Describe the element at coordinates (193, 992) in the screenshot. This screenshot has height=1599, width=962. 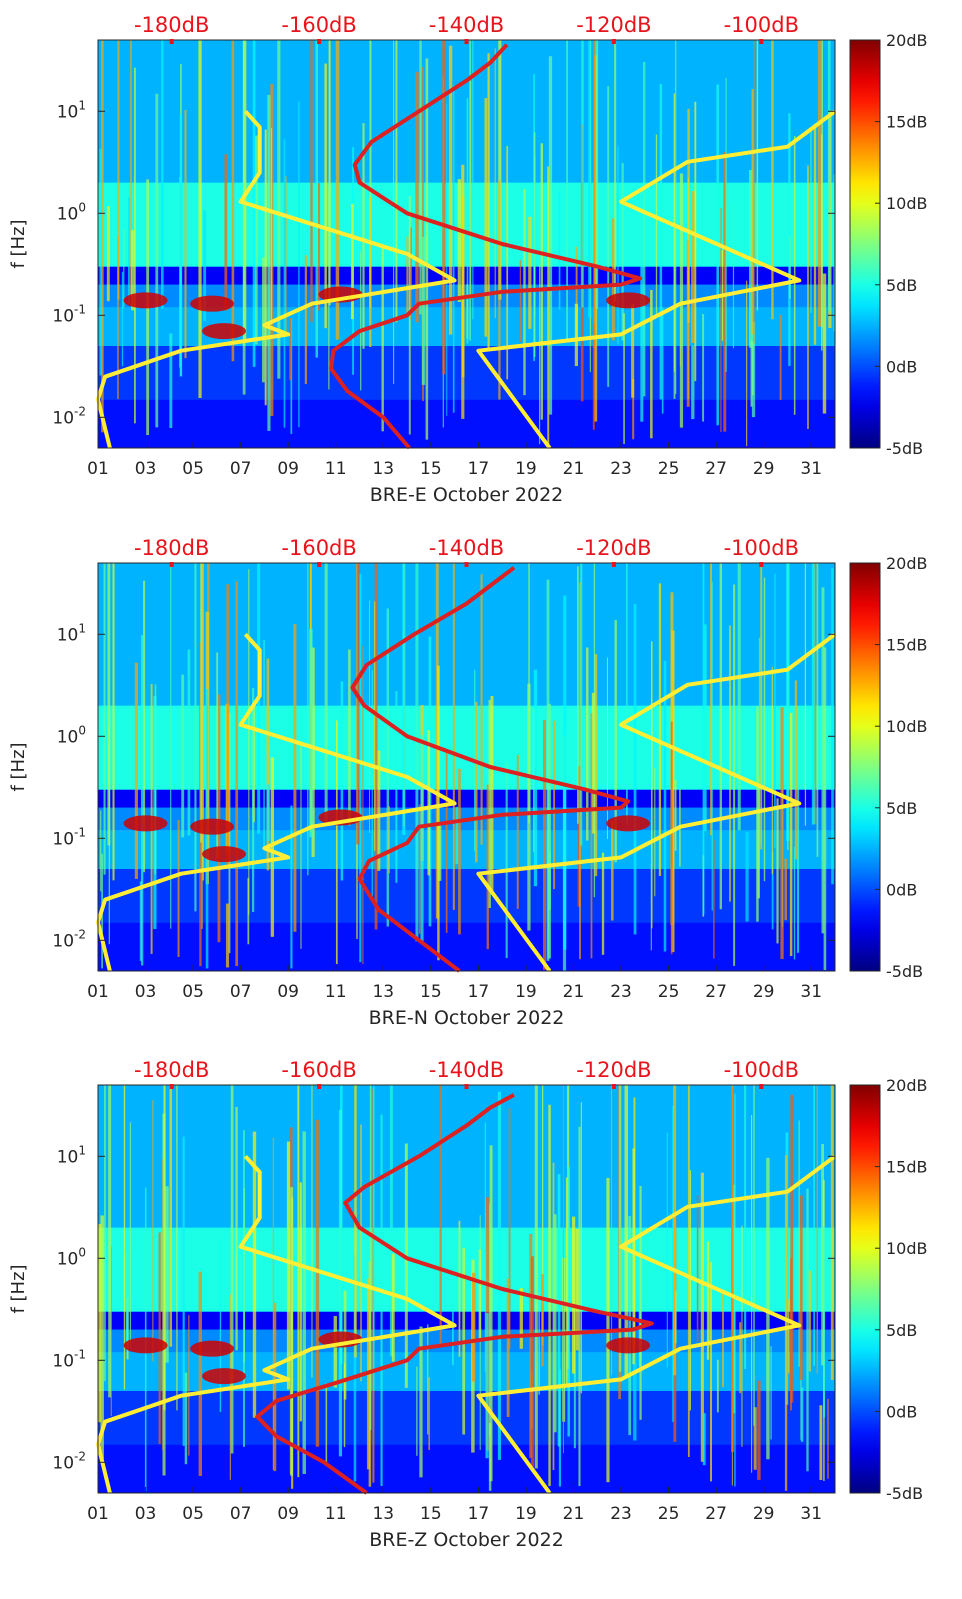
I see `x-tick-label: 05` at that location.